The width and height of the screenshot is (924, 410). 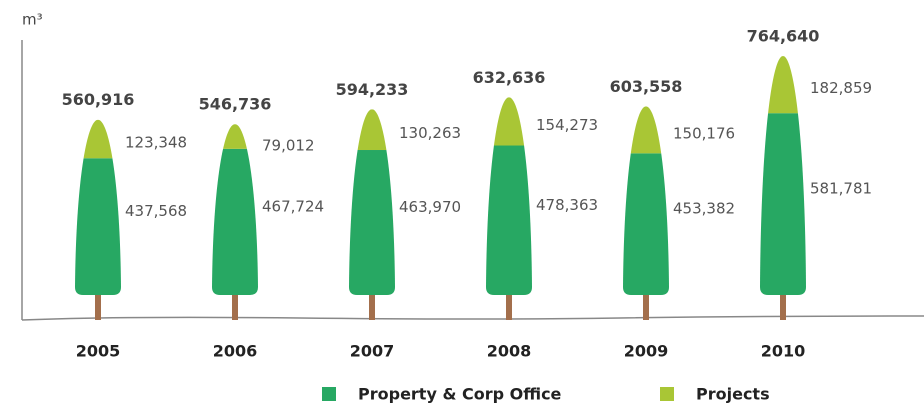 What do you see at coordinates (98, 99) in the screenshot?
I see `total-label: 560,916` at bounding box center [98, 99].